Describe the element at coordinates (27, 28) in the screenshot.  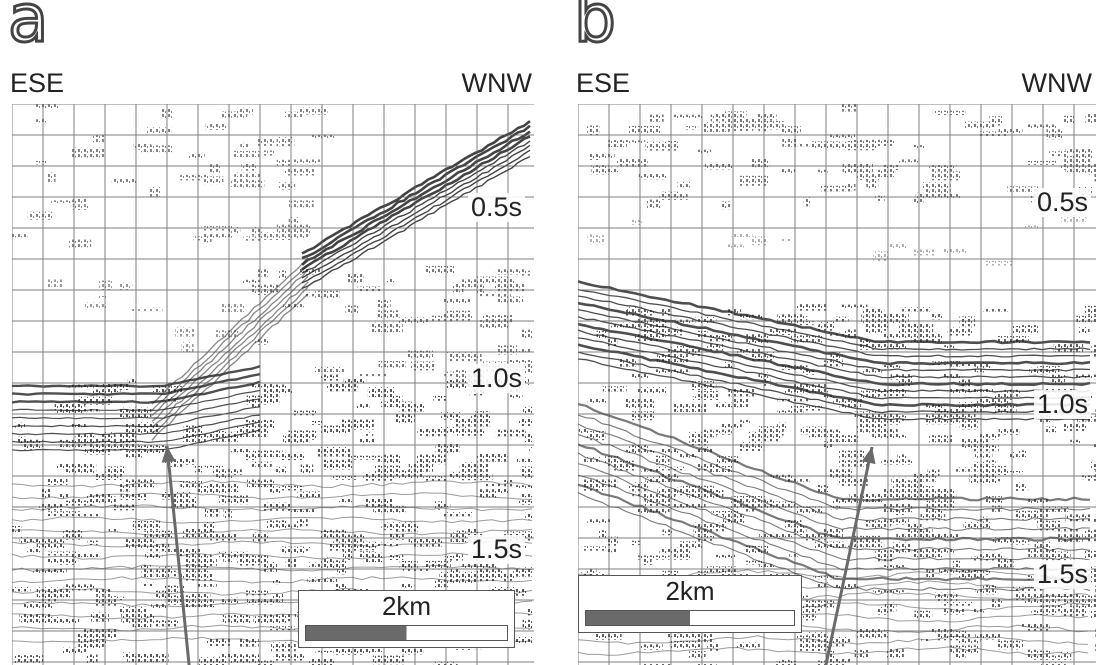
I see `panel-letter: a` at that location.